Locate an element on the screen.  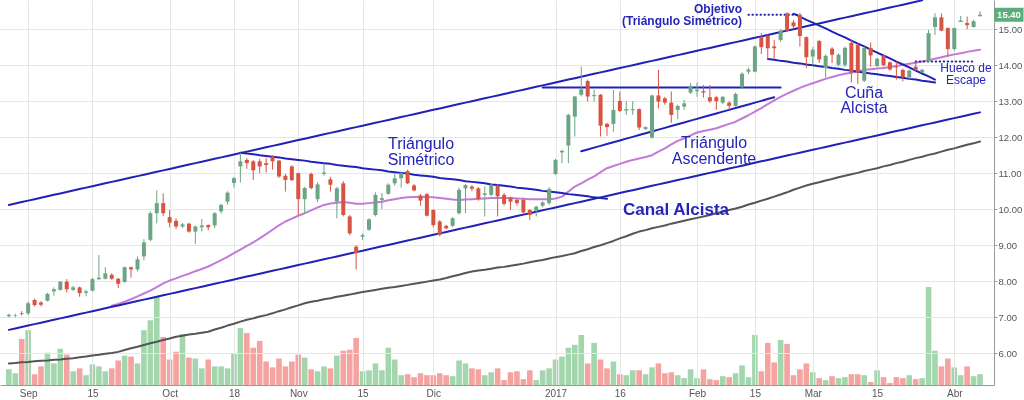
annotation: Triángulo Ascendente is located at coordinates (714, 150).